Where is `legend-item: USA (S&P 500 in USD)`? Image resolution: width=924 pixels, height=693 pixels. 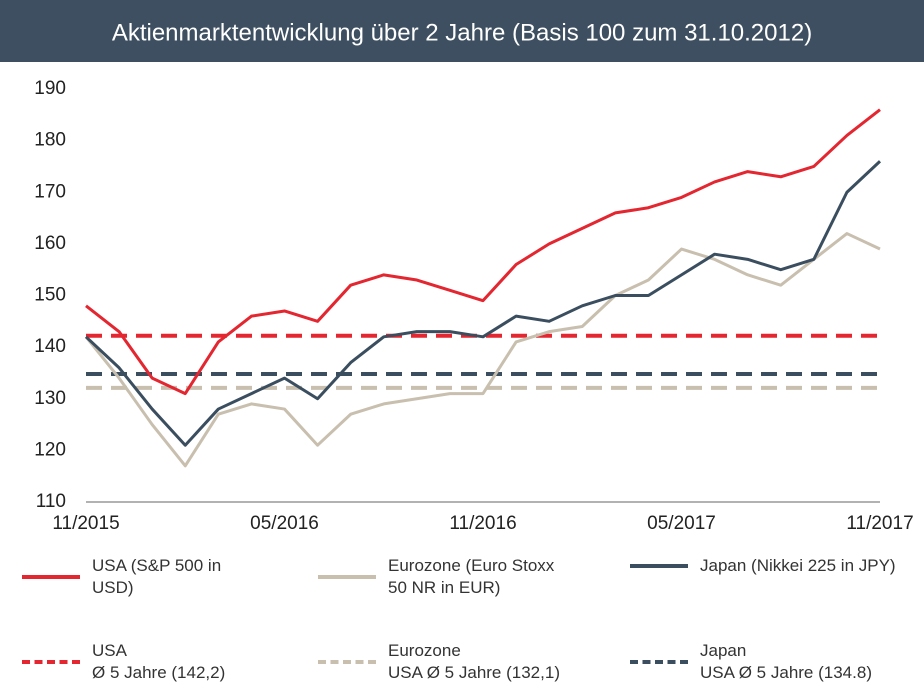 legend-item: USA (S&P 500 in USD) is located at coordinates (121, 577).